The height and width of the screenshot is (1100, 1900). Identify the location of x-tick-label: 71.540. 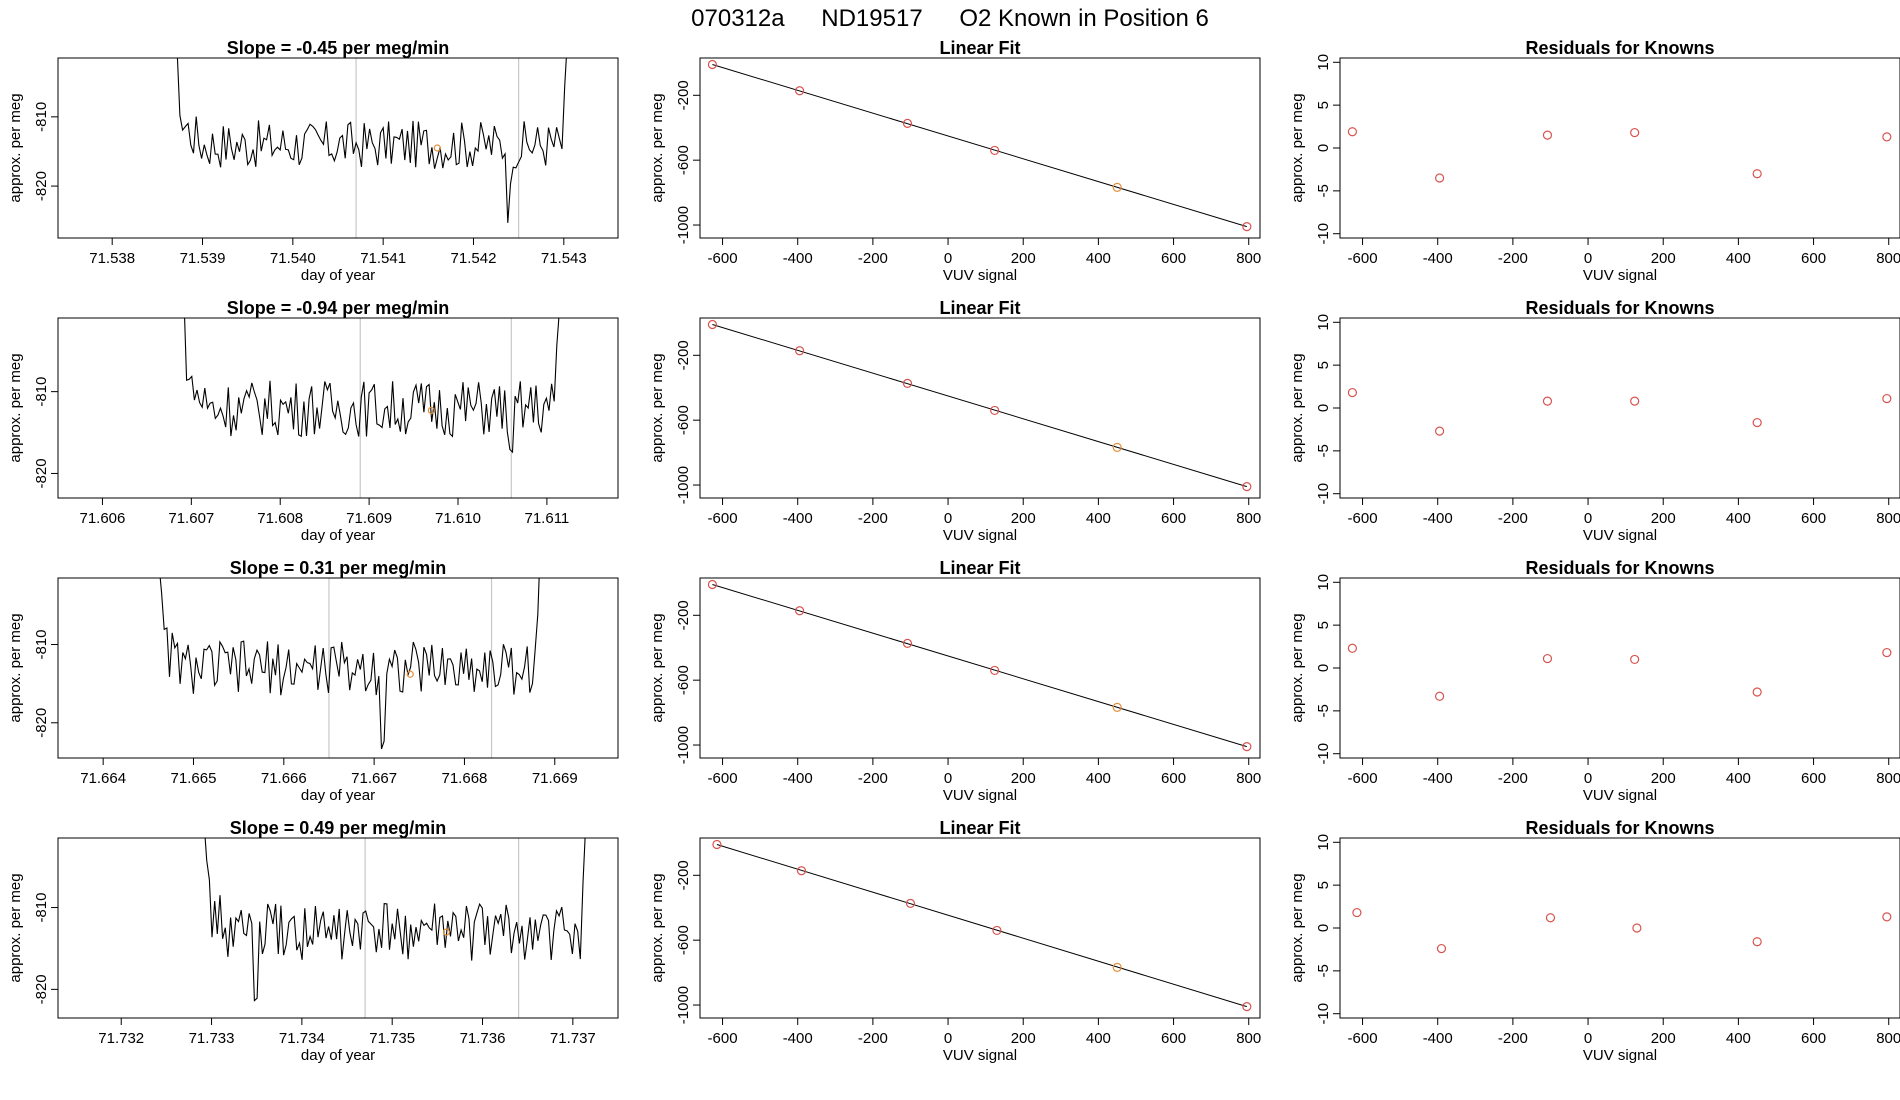
(293, 258).